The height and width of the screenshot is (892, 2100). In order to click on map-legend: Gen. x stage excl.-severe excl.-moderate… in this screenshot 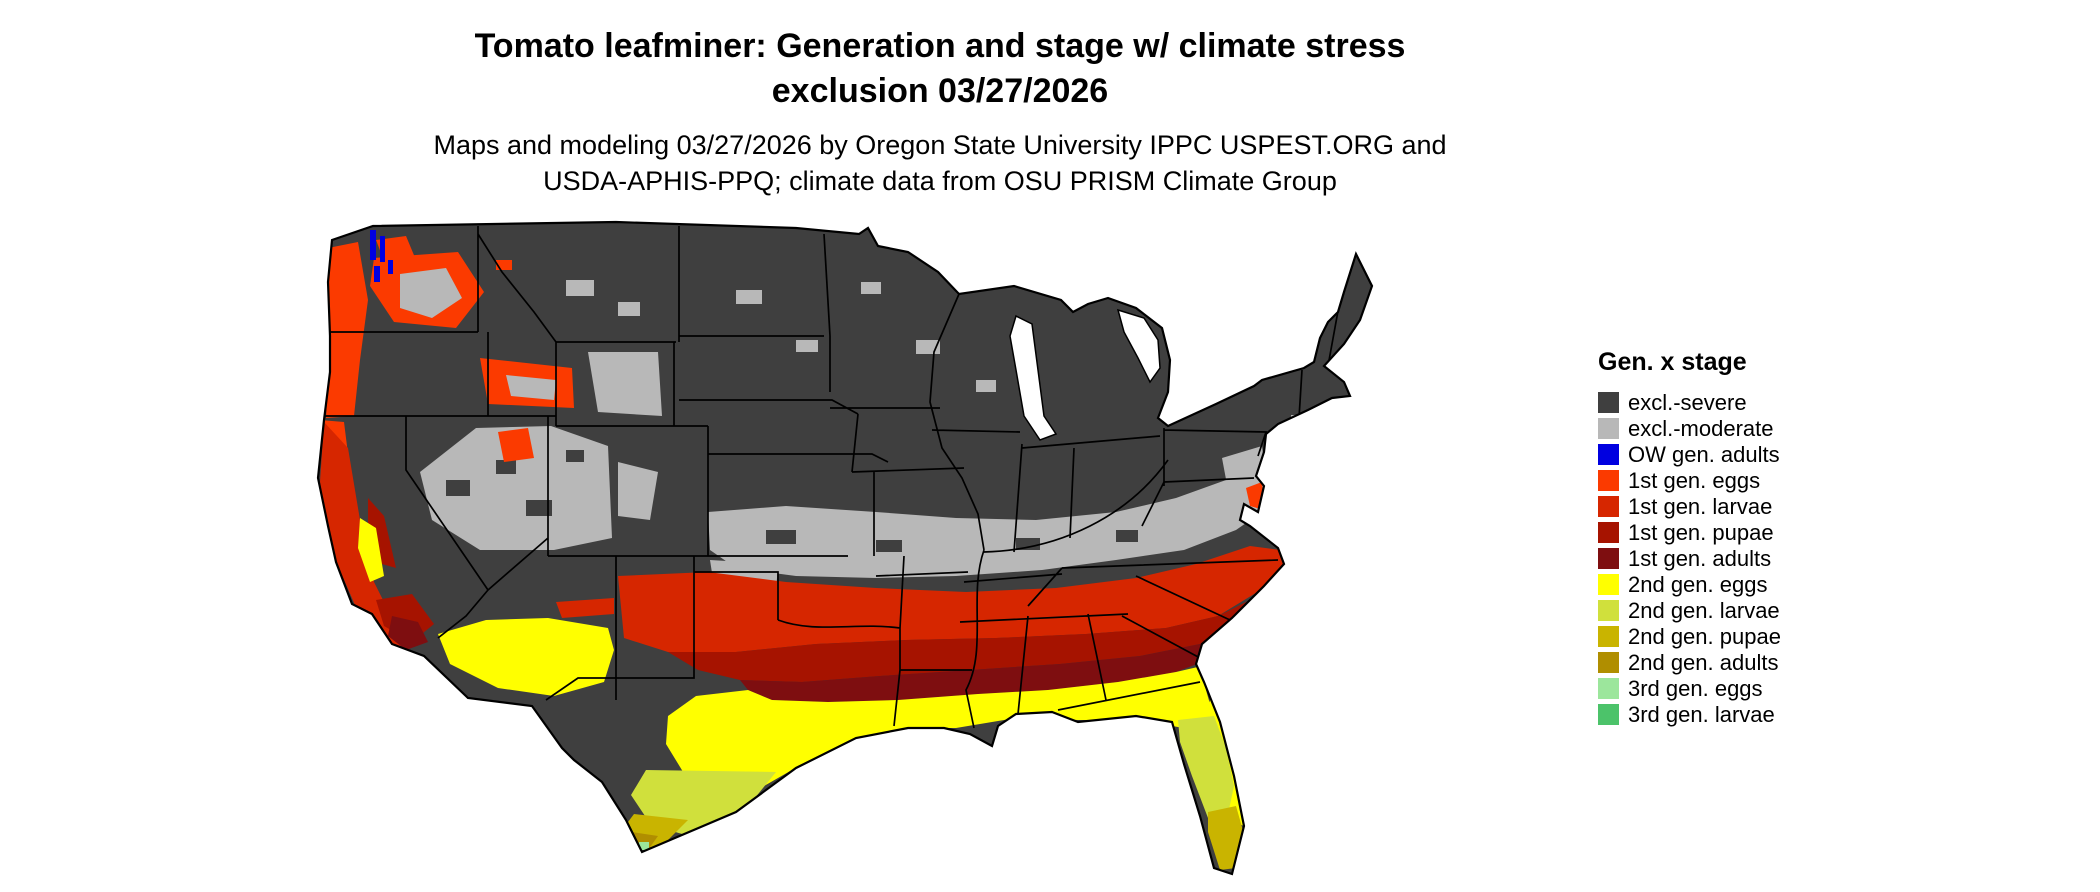, I will do `click(1689, 538)`.